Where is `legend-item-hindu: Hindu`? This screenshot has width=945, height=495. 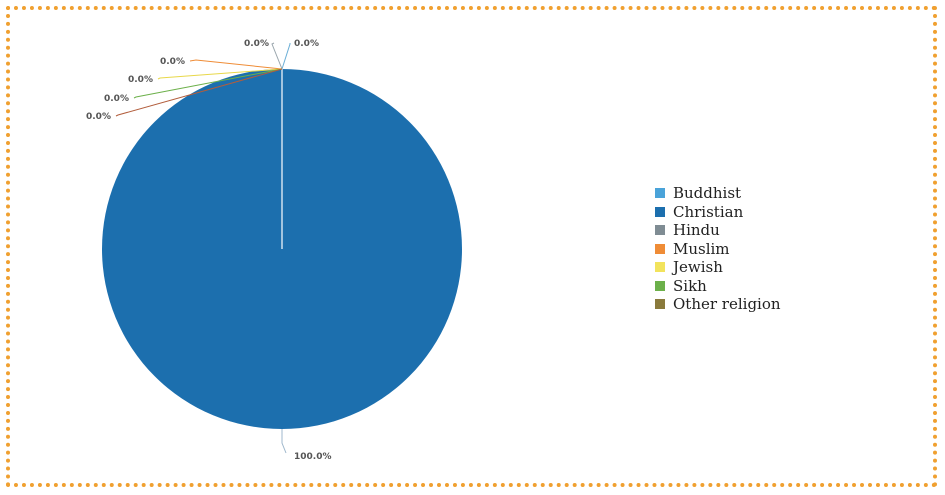
legend-item-hindu: Hindu is located at coordinates (718, 230).